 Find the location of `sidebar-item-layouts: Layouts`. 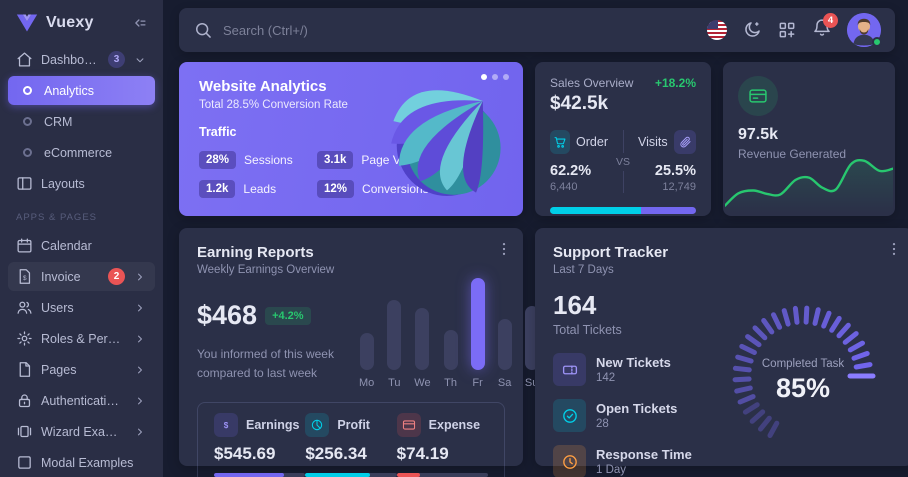

sidebar-item-layouts: Layouts is located at coordinates (81, 183).